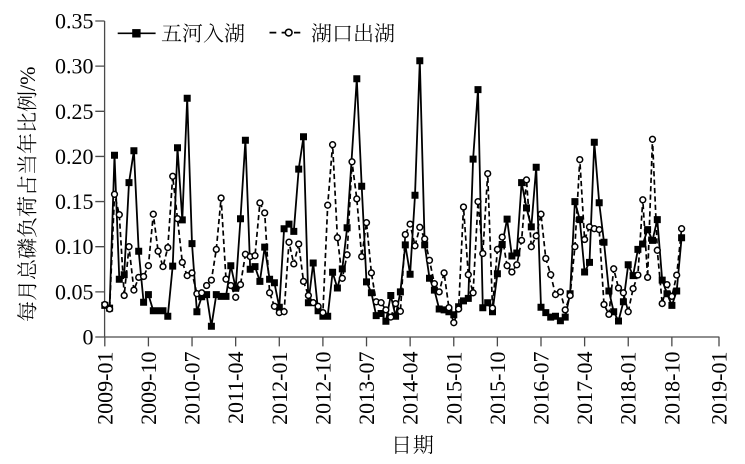 This screenshot has height=464, width=745. I want to click on svg-text: 2012-01, so click(279, 388).